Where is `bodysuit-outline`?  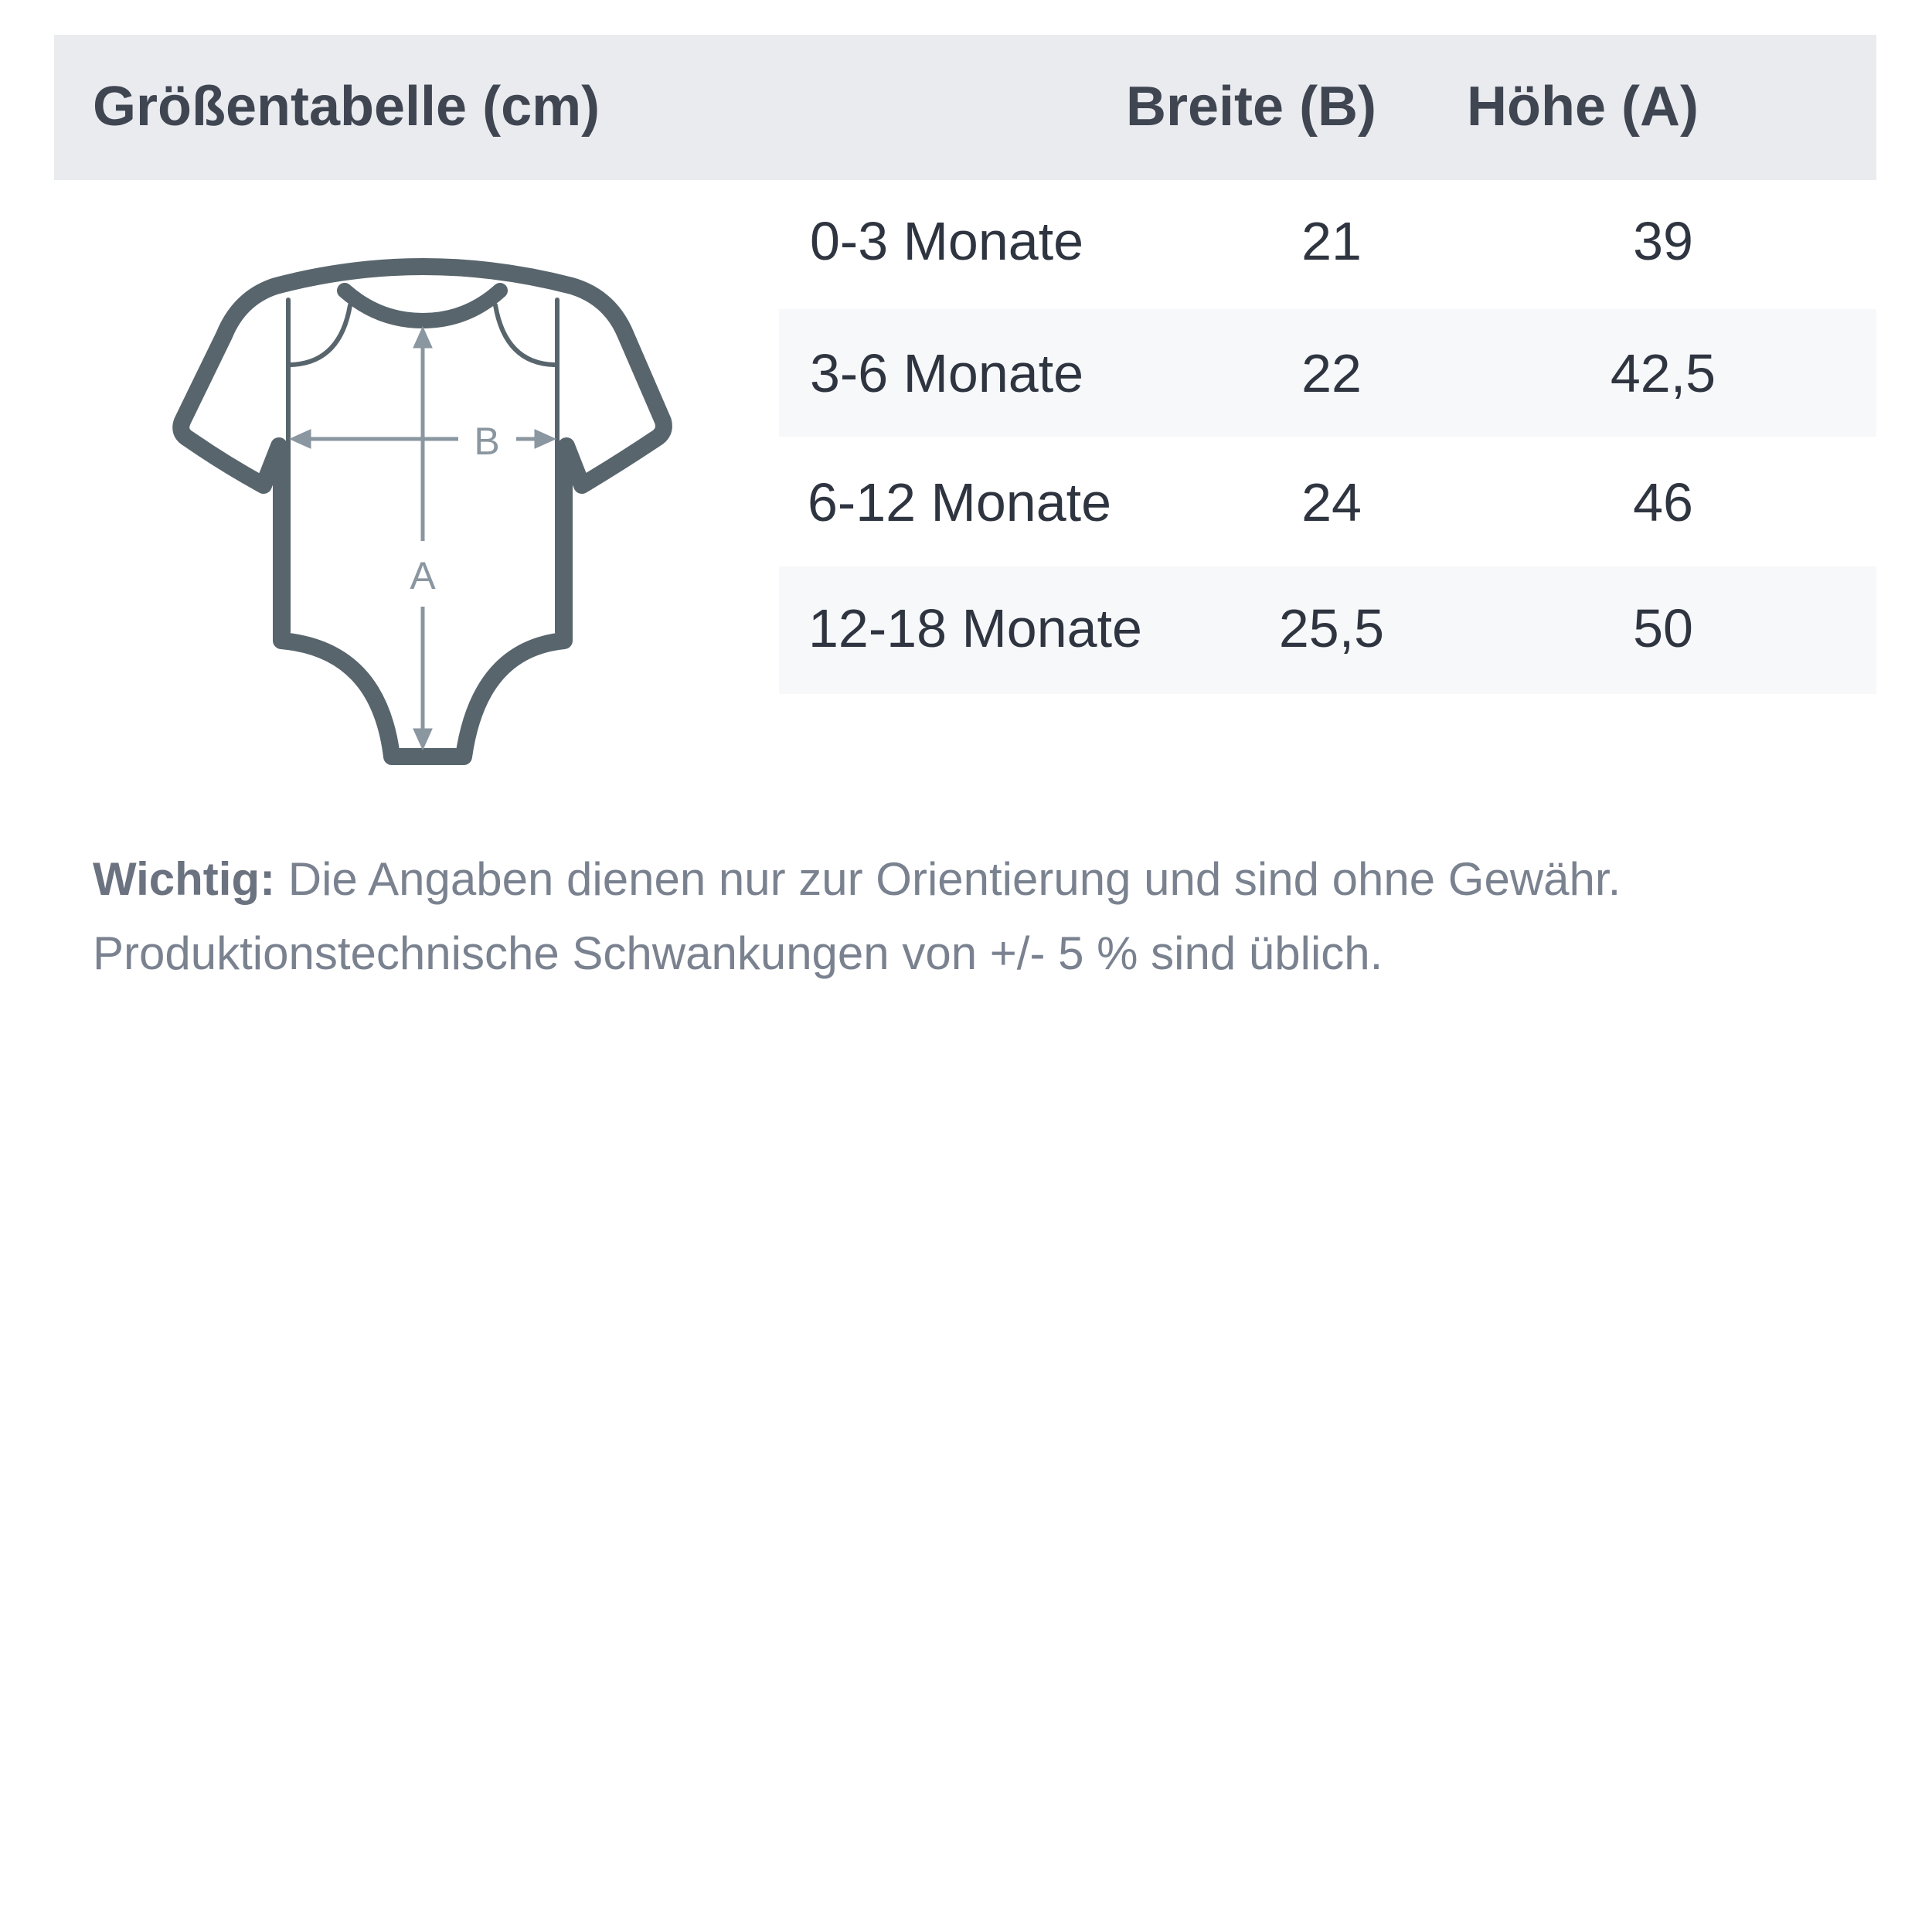
bodysuit-outline is located at coordinates (422, 512).